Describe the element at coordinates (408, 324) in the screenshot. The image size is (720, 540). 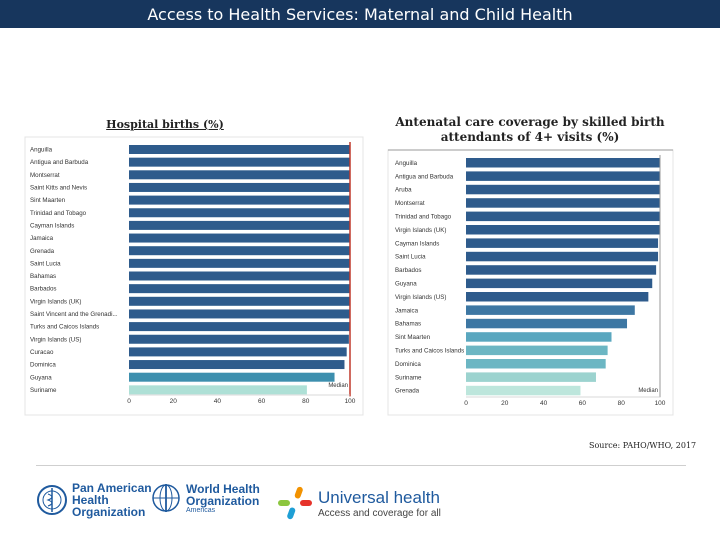
I see `chart-1-category-label: Bahamas` at that location.